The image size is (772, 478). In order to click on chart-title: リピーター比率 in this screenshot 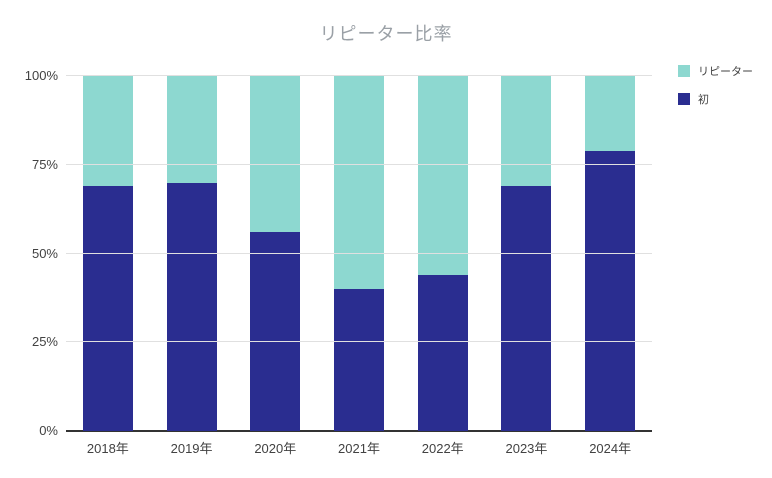, I will do `click(386, 34)`.